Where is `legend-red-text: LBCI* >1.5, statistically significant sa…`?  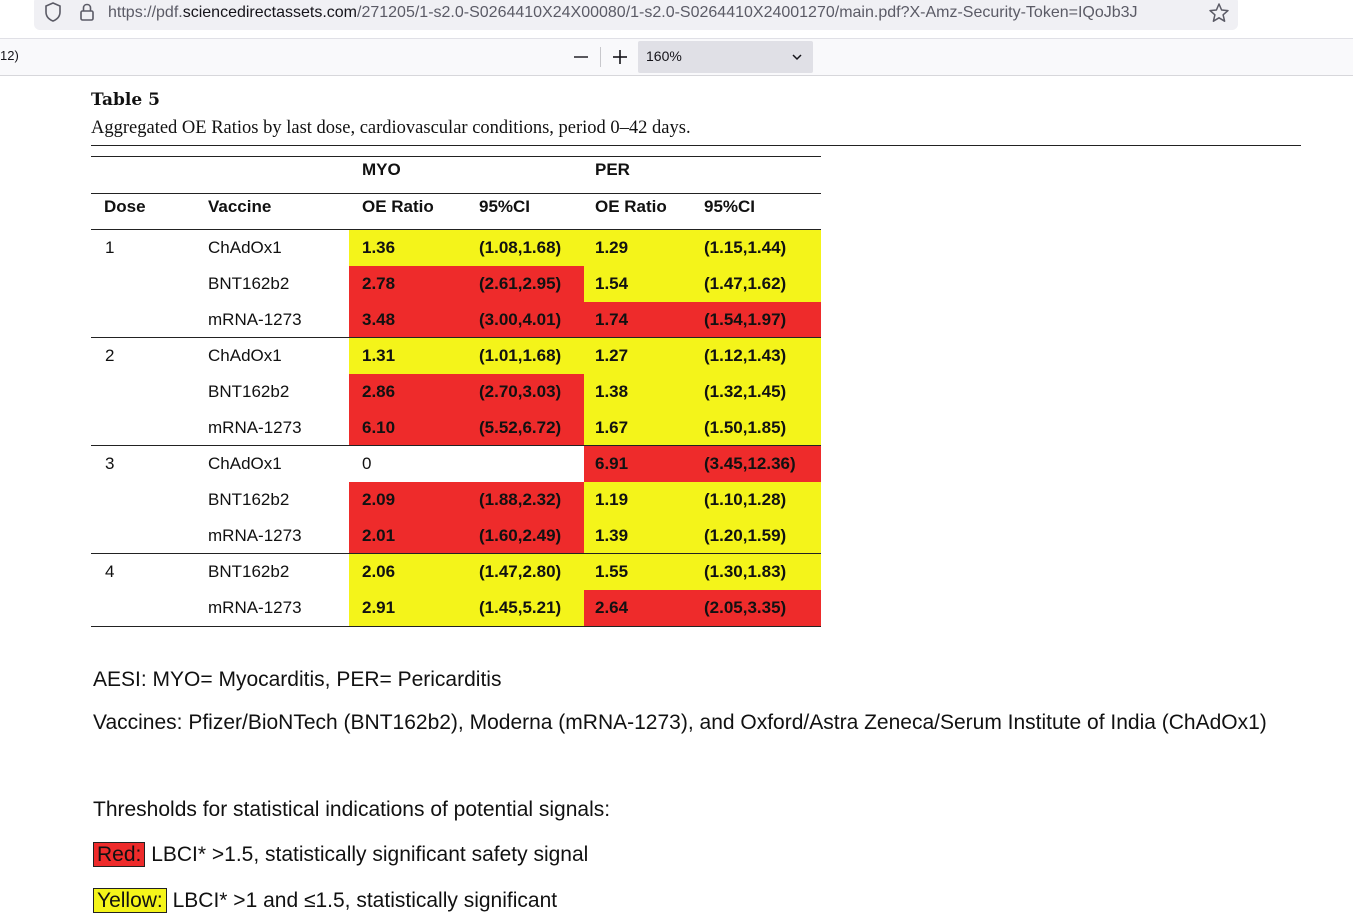
legend-red-text: LBCI* >1.5, statistically significant sa… is located at coordinates (367, 854).